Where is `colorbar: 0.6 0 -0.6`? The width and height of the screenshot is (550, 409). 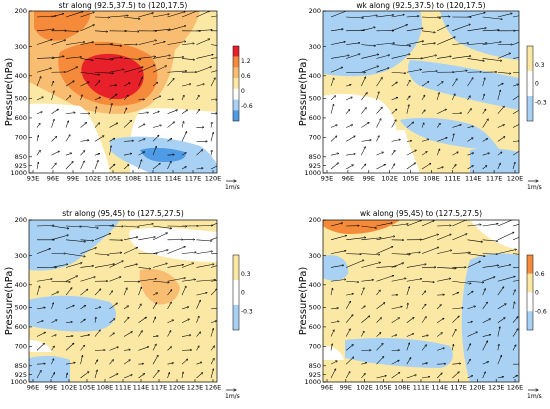
colorbar: 0.6 0 -0.6 is located at coordinates (537, 292).